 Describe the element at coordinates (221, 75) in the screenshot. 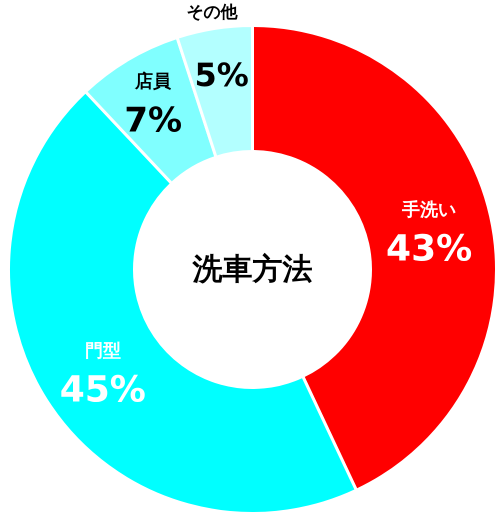

I see `data-label: 5%` at that location.